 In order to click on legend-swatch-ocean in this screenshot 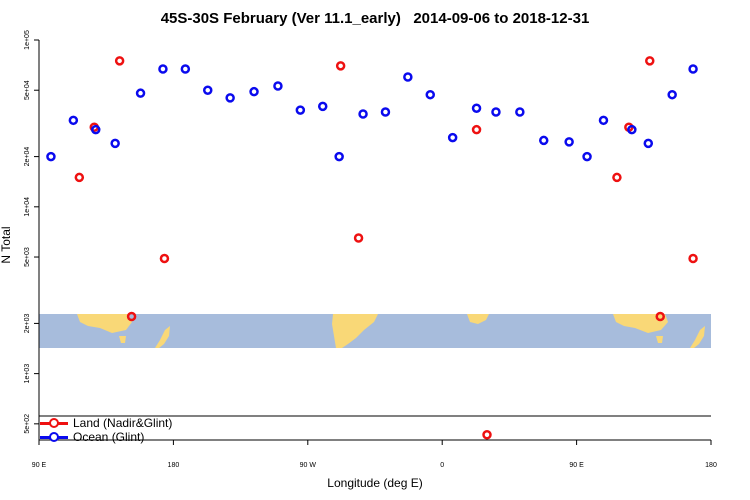, I will do `click(54, 437)`.